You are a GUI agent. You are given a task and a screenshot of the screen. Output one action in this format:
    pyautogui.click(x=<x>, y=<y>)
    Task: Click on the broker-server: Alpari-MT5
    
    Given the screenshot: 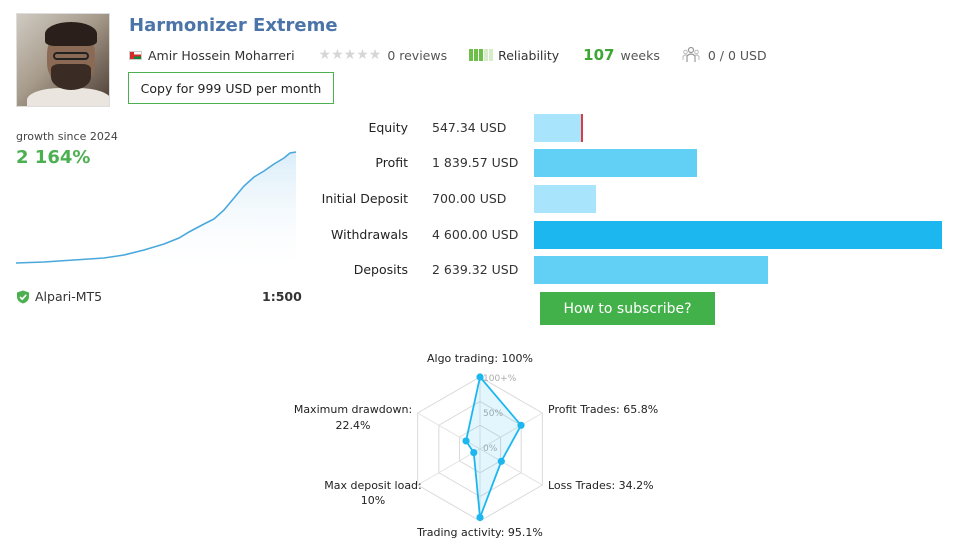 What is the action you would take?
    pyautogui.click(x=59, y=296)
    